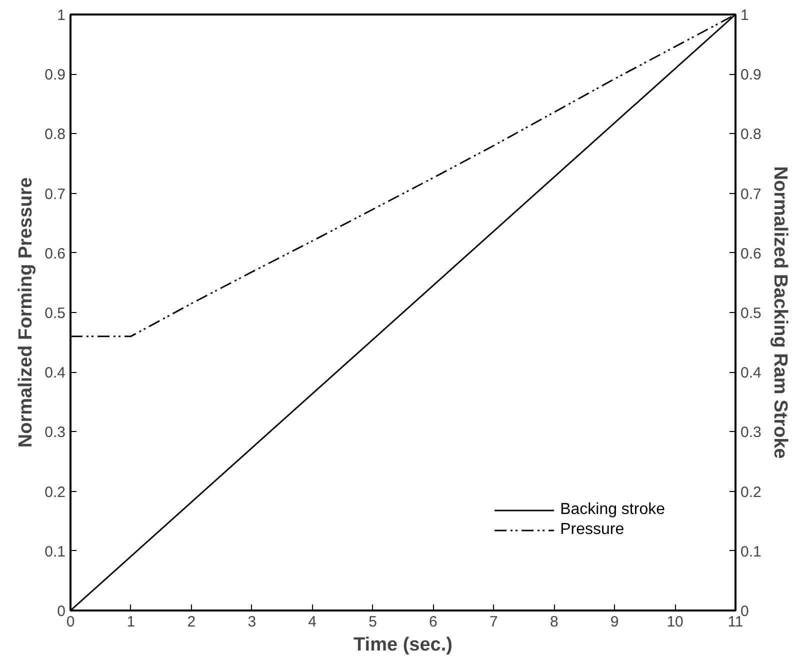 The width and height of the screenshot is (809, 665). I want to click on y2-tick-label: 0.2, so click(751, 492).